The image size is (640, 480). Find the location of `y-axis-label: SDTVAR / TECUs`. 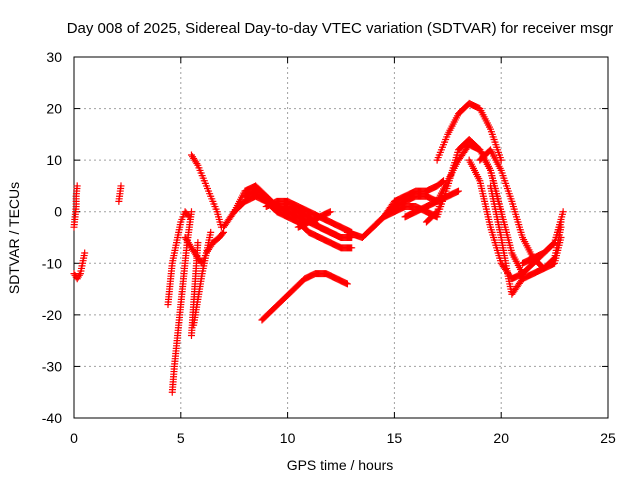

y-axis-label: SDTVAR / TECUs is located at coordinates (14, 238).